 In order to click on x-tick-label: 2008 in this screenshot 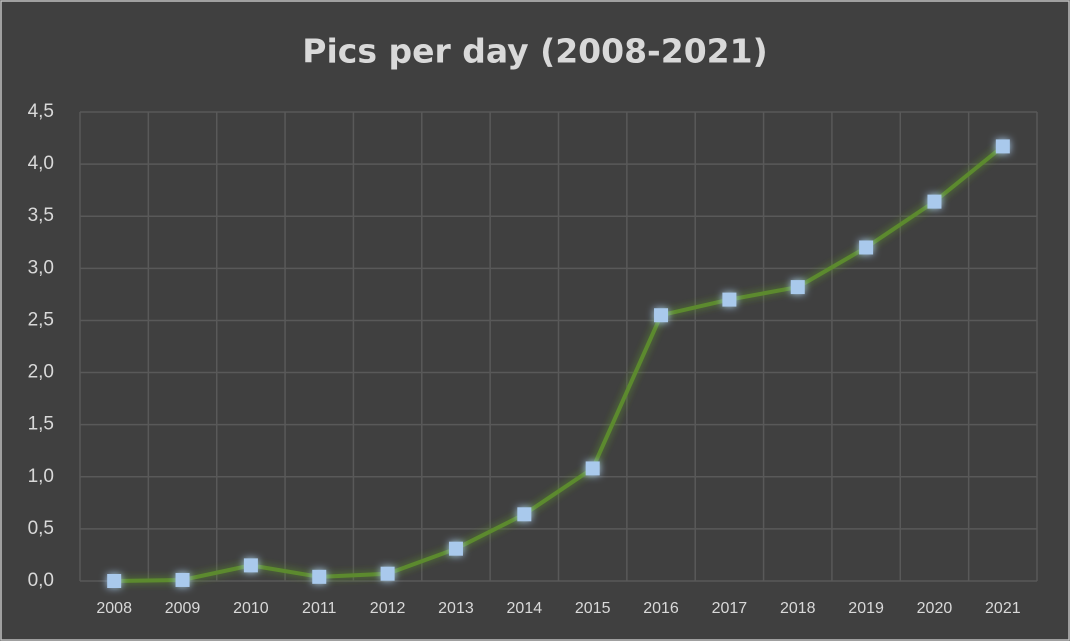, I will do `click(114, 608)`.